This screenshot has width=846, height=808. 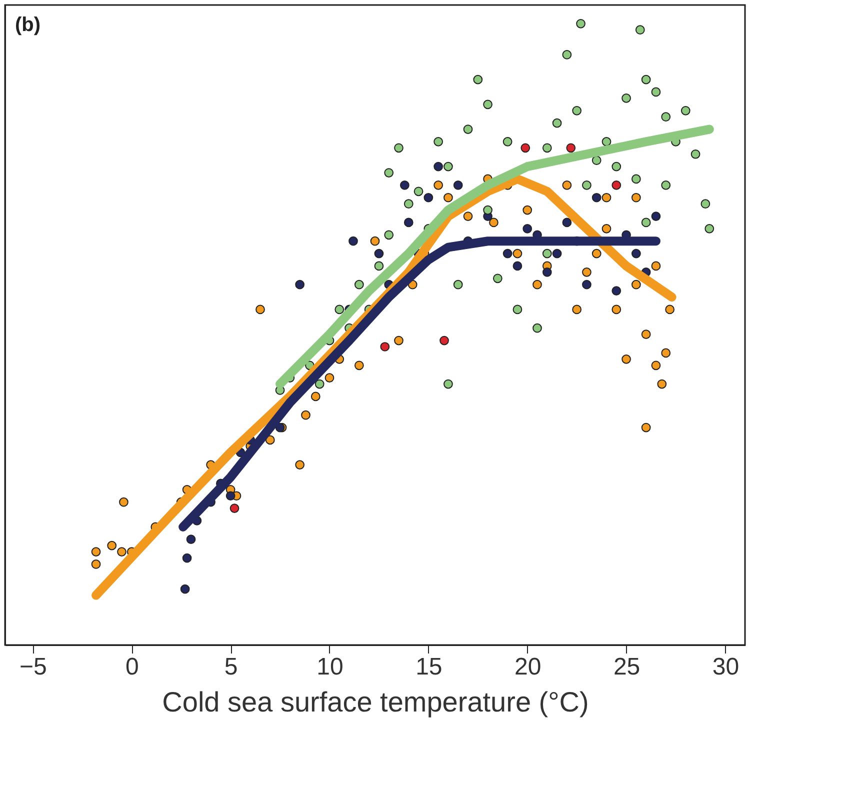 What do you see at coordinates (626, 667) in the screenshot?
I see `x-tick-label: 25` at bounding box center [626, 667].